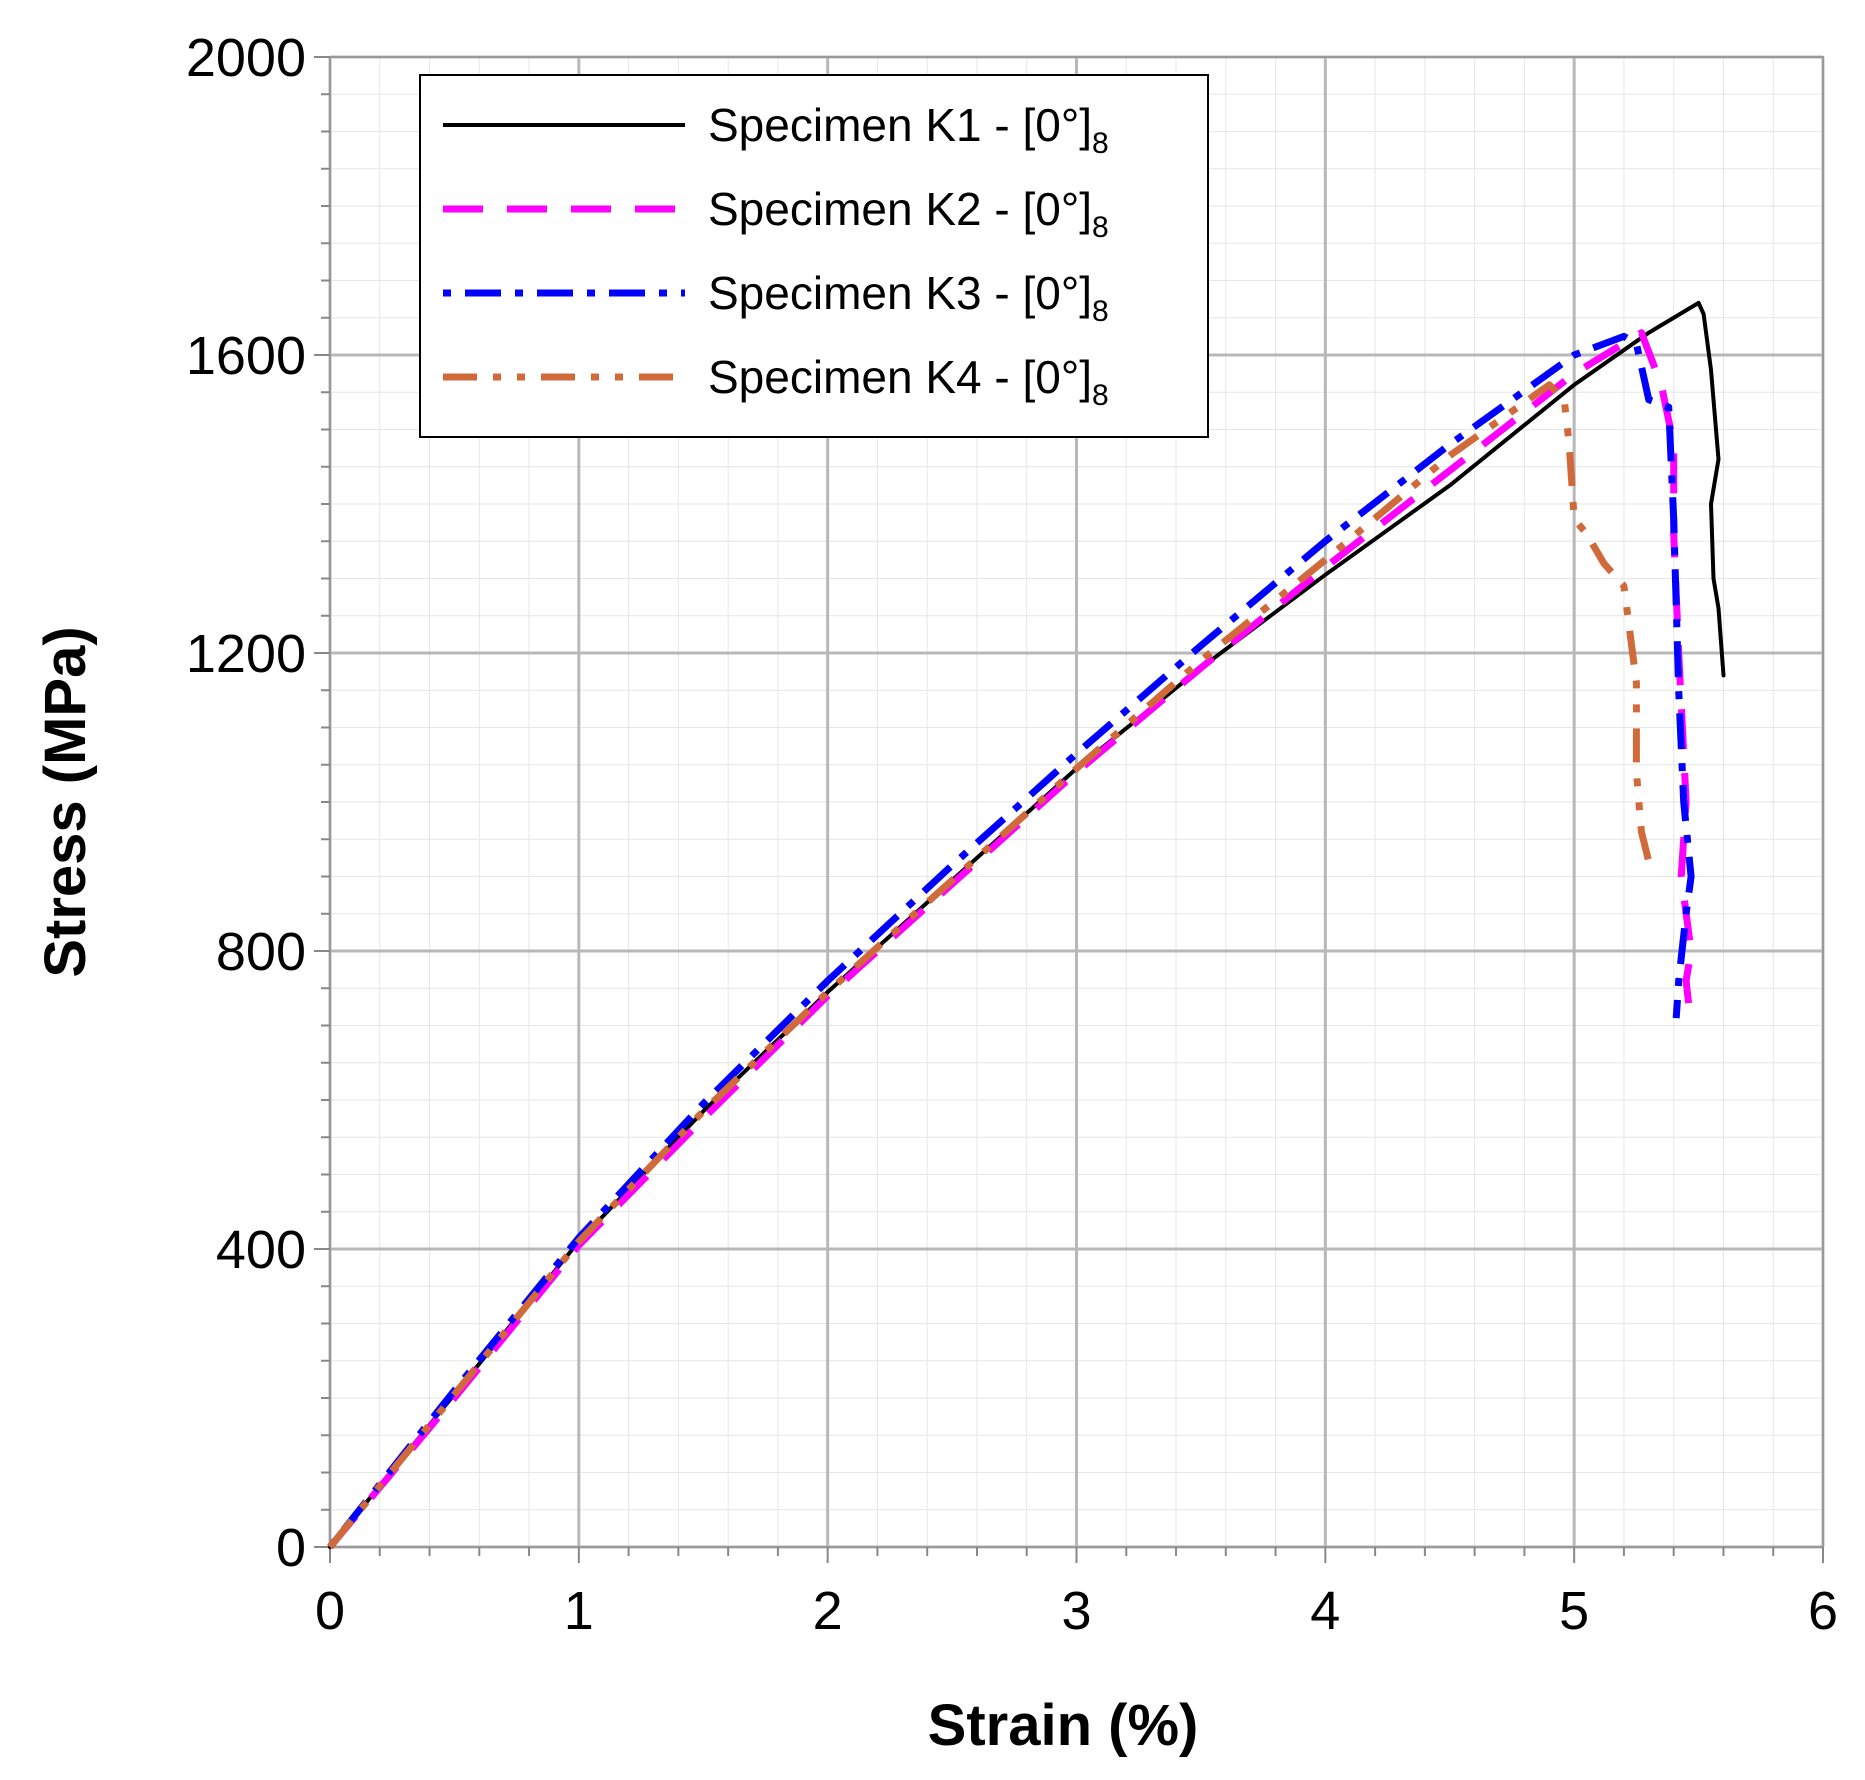  I want to click on legend-label-k4: Specimen K4 - [0°]8, so click(908, 381).